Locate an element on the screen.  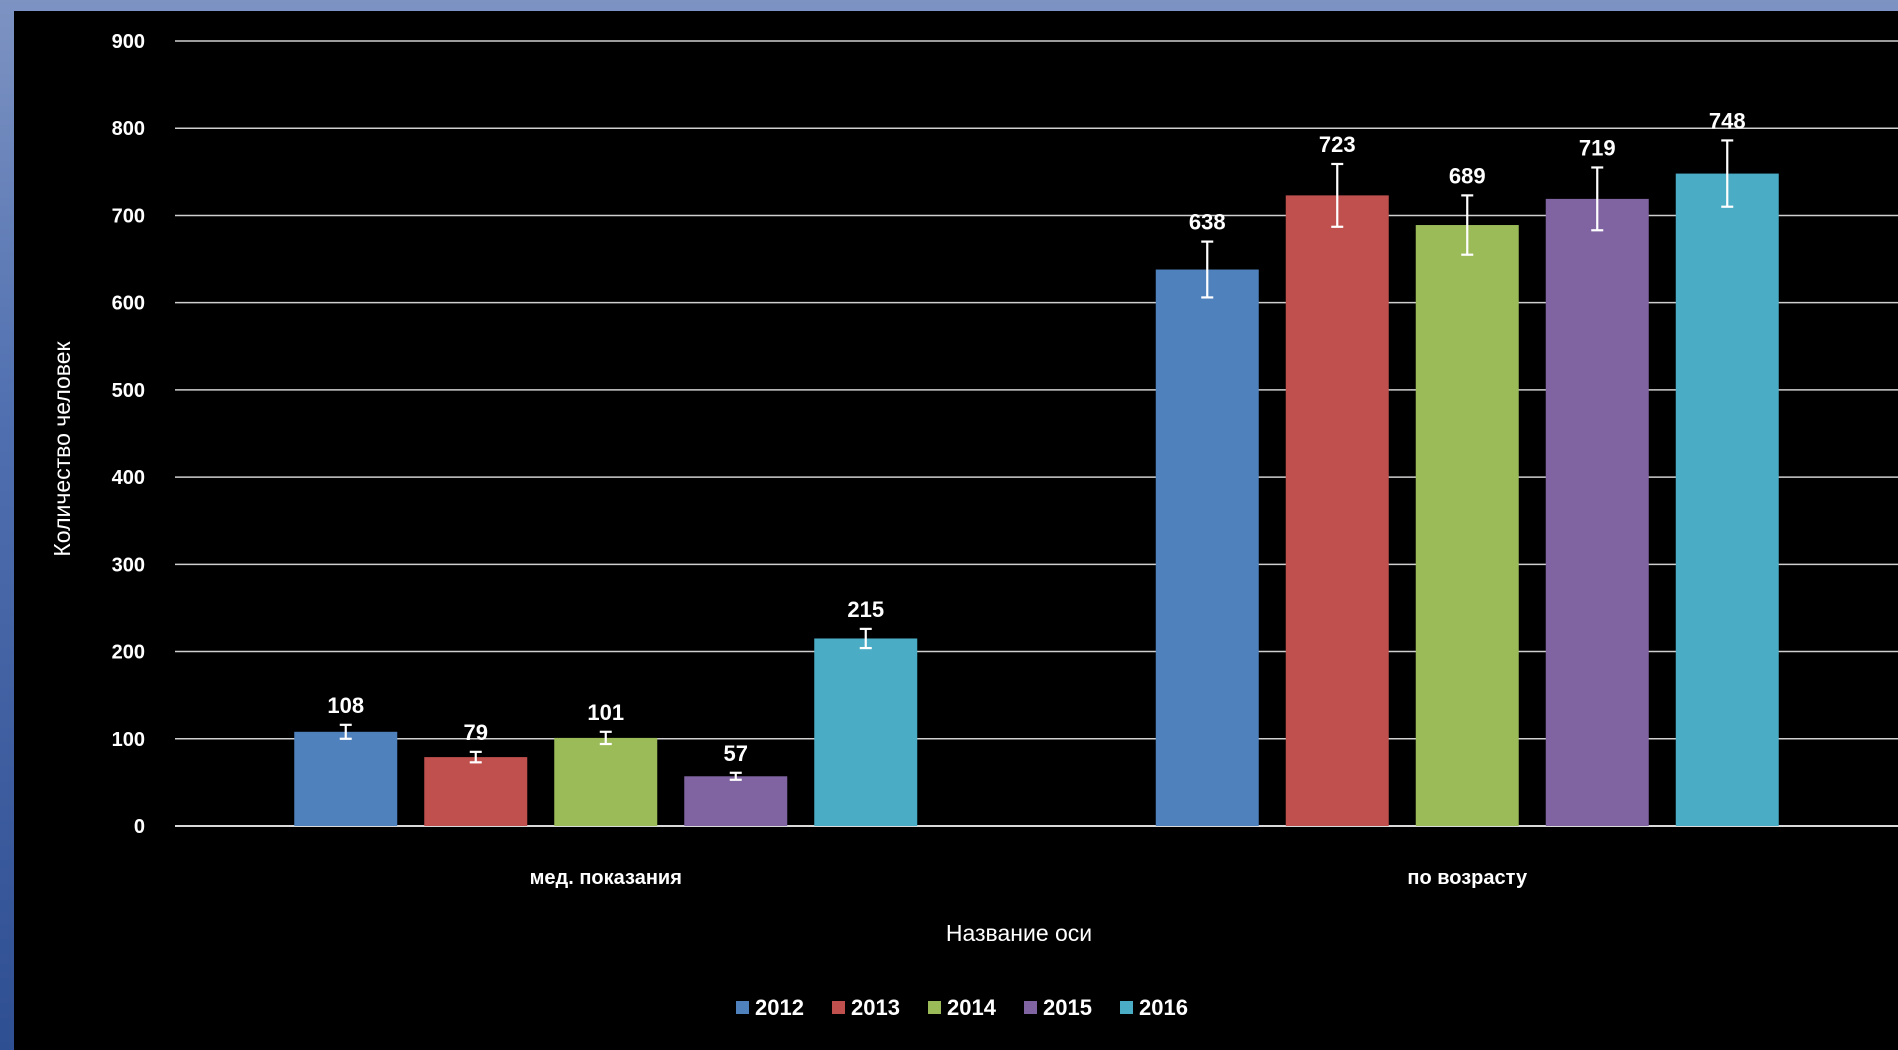
legend-label: 2012 is located at coordinates (779, 1007).